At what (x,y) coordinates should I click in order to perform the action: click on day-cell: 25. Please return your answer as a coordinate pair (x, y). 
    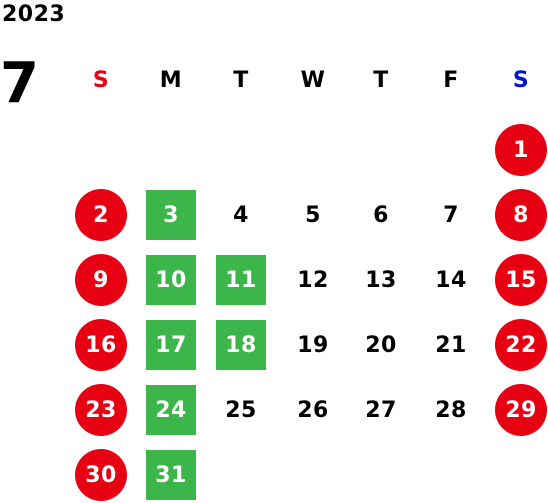
    Looking at the image, I should click on (241, 410).